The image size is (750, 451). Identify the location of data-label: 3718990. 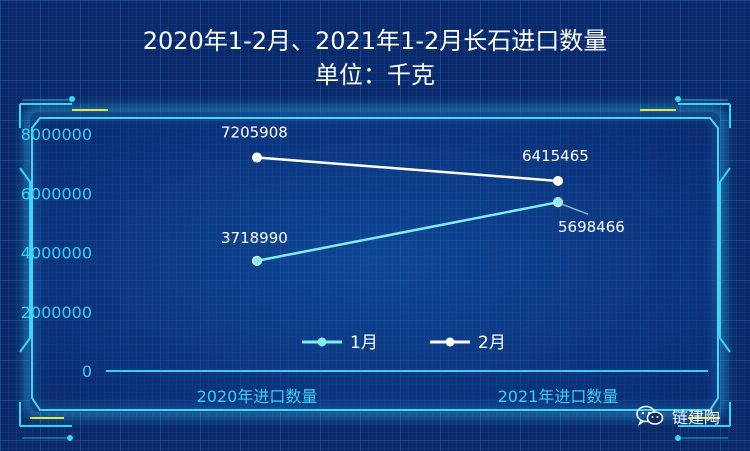
(254, 238).